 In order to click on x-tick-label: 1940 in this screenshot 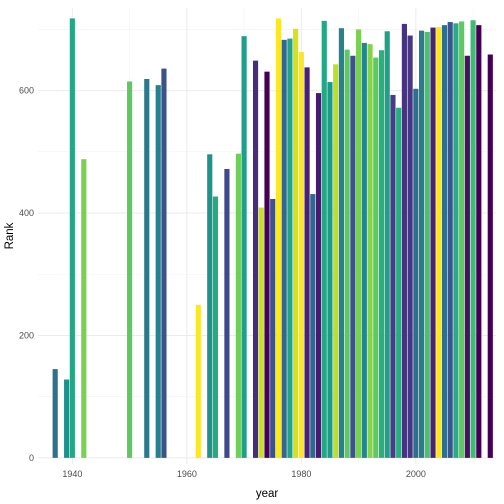, I will do `click(72, 474)`.